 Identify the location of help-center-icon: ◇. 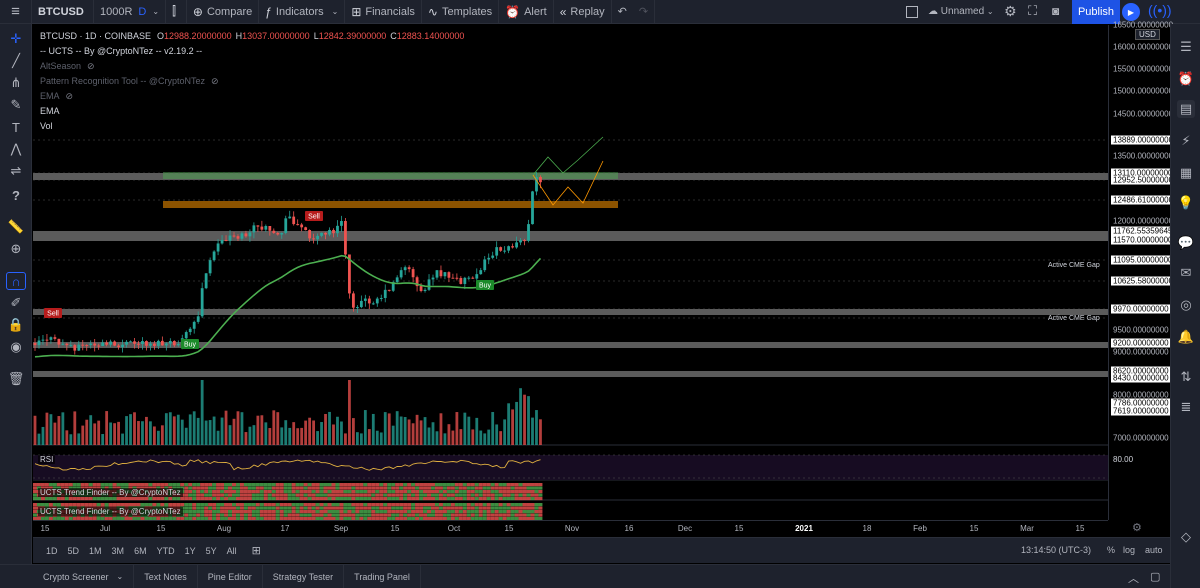
(1186, 536).